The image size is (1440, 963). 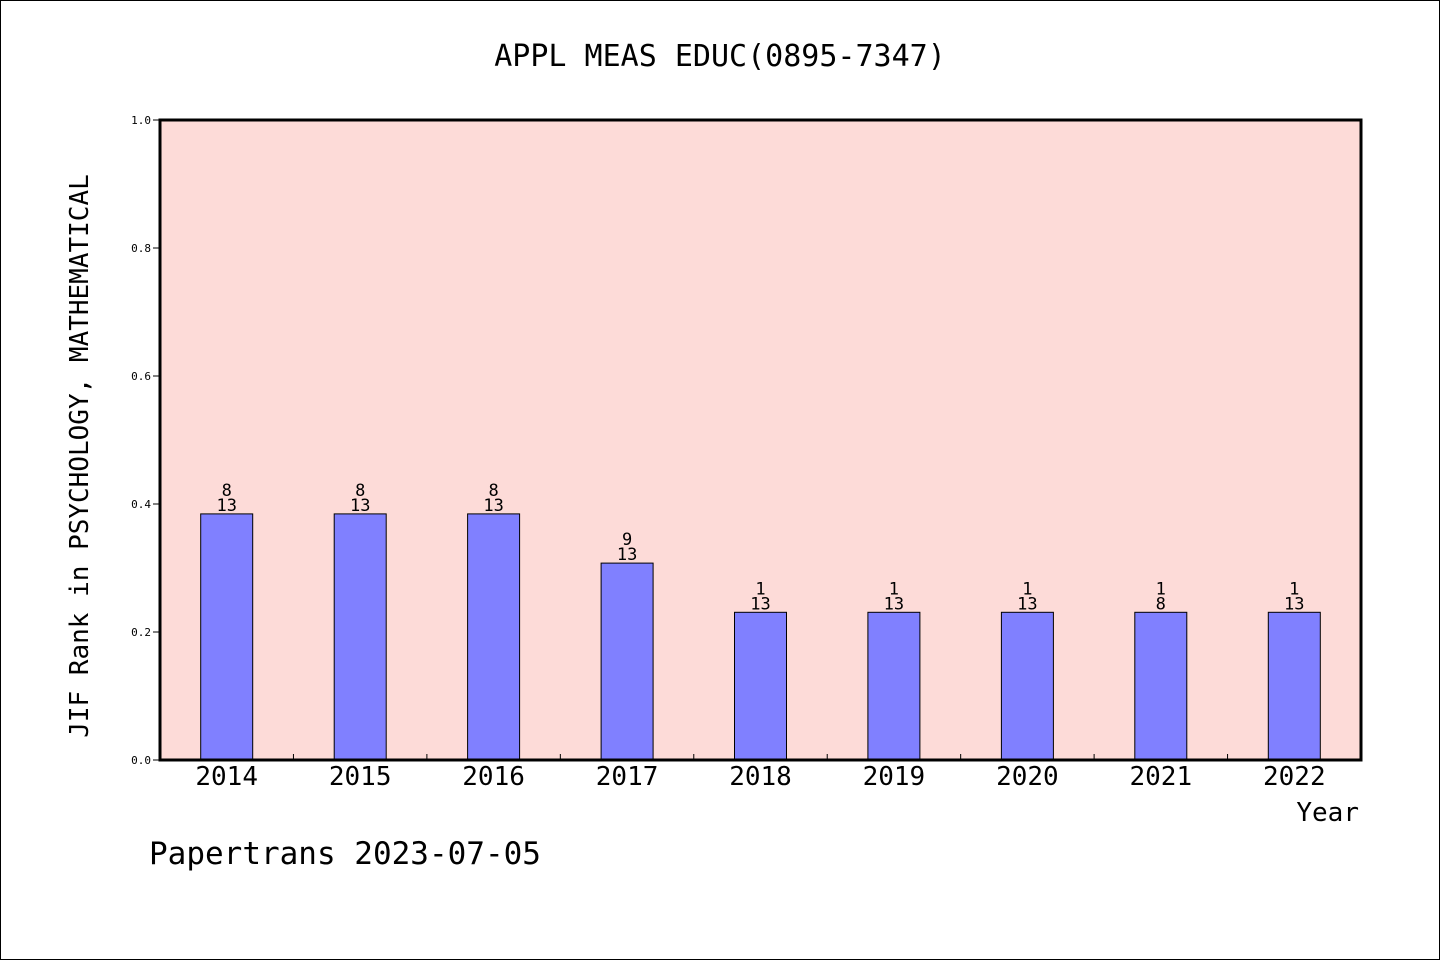 I want to click on bar-2019, so click(x=894, y=686).